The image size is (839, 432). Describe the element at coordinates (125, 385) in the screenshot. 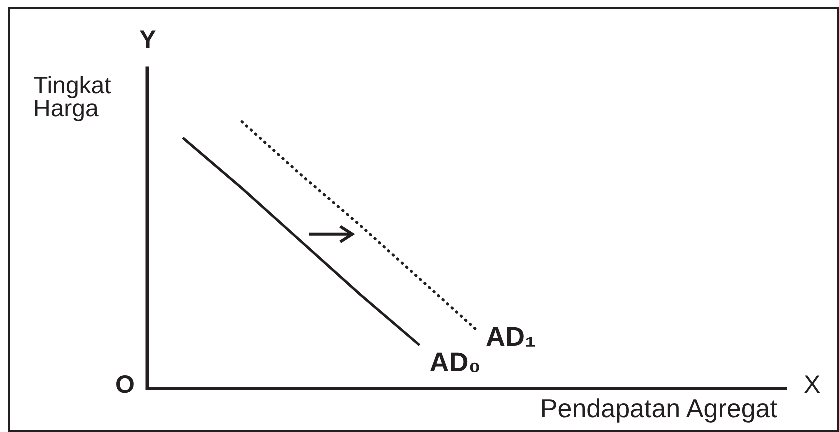

I see `text: O` at that location.